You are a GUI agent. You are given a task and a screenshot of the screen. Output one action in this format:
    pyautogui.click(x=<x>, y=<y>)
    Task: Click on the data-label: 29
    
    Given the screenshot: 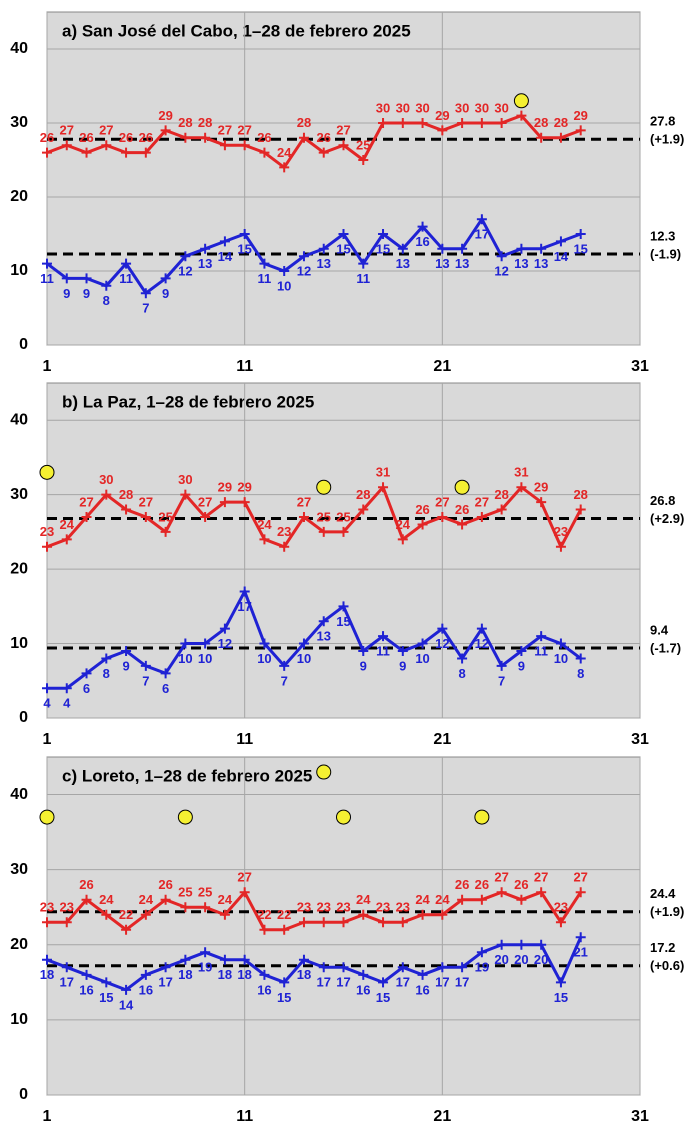 What is the action you would take?
    pyautogui.click(x=442, y=115)
    